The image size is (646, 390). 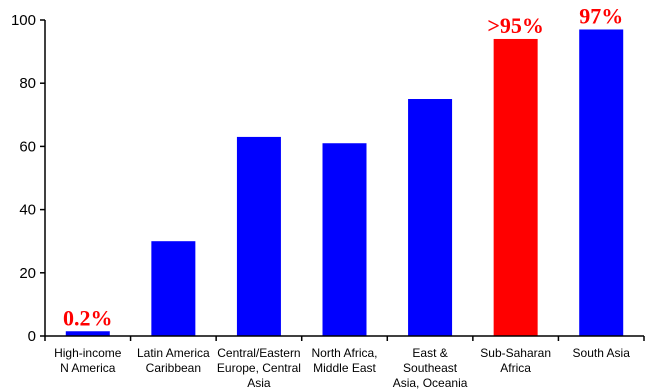 What do you see at coordinates (27, 83) in the screenshot?
I see `y-tick-label: 80` at bounding box center [27, 83].